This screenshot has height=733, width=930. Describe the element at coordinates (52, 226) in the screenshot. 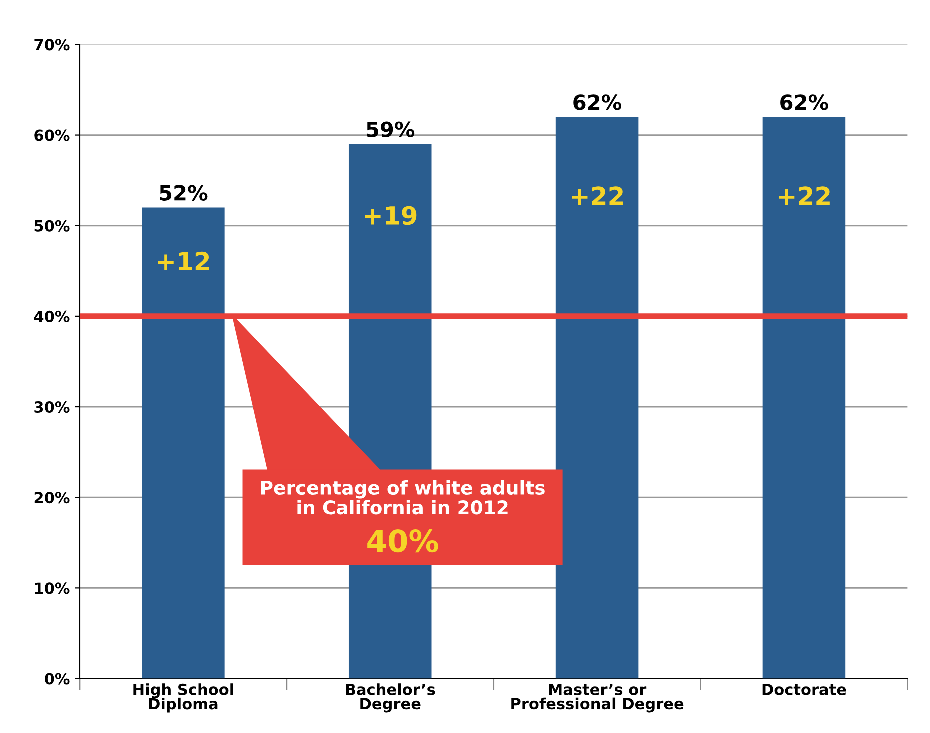

I see `y-tick-label: 50%` at that location.